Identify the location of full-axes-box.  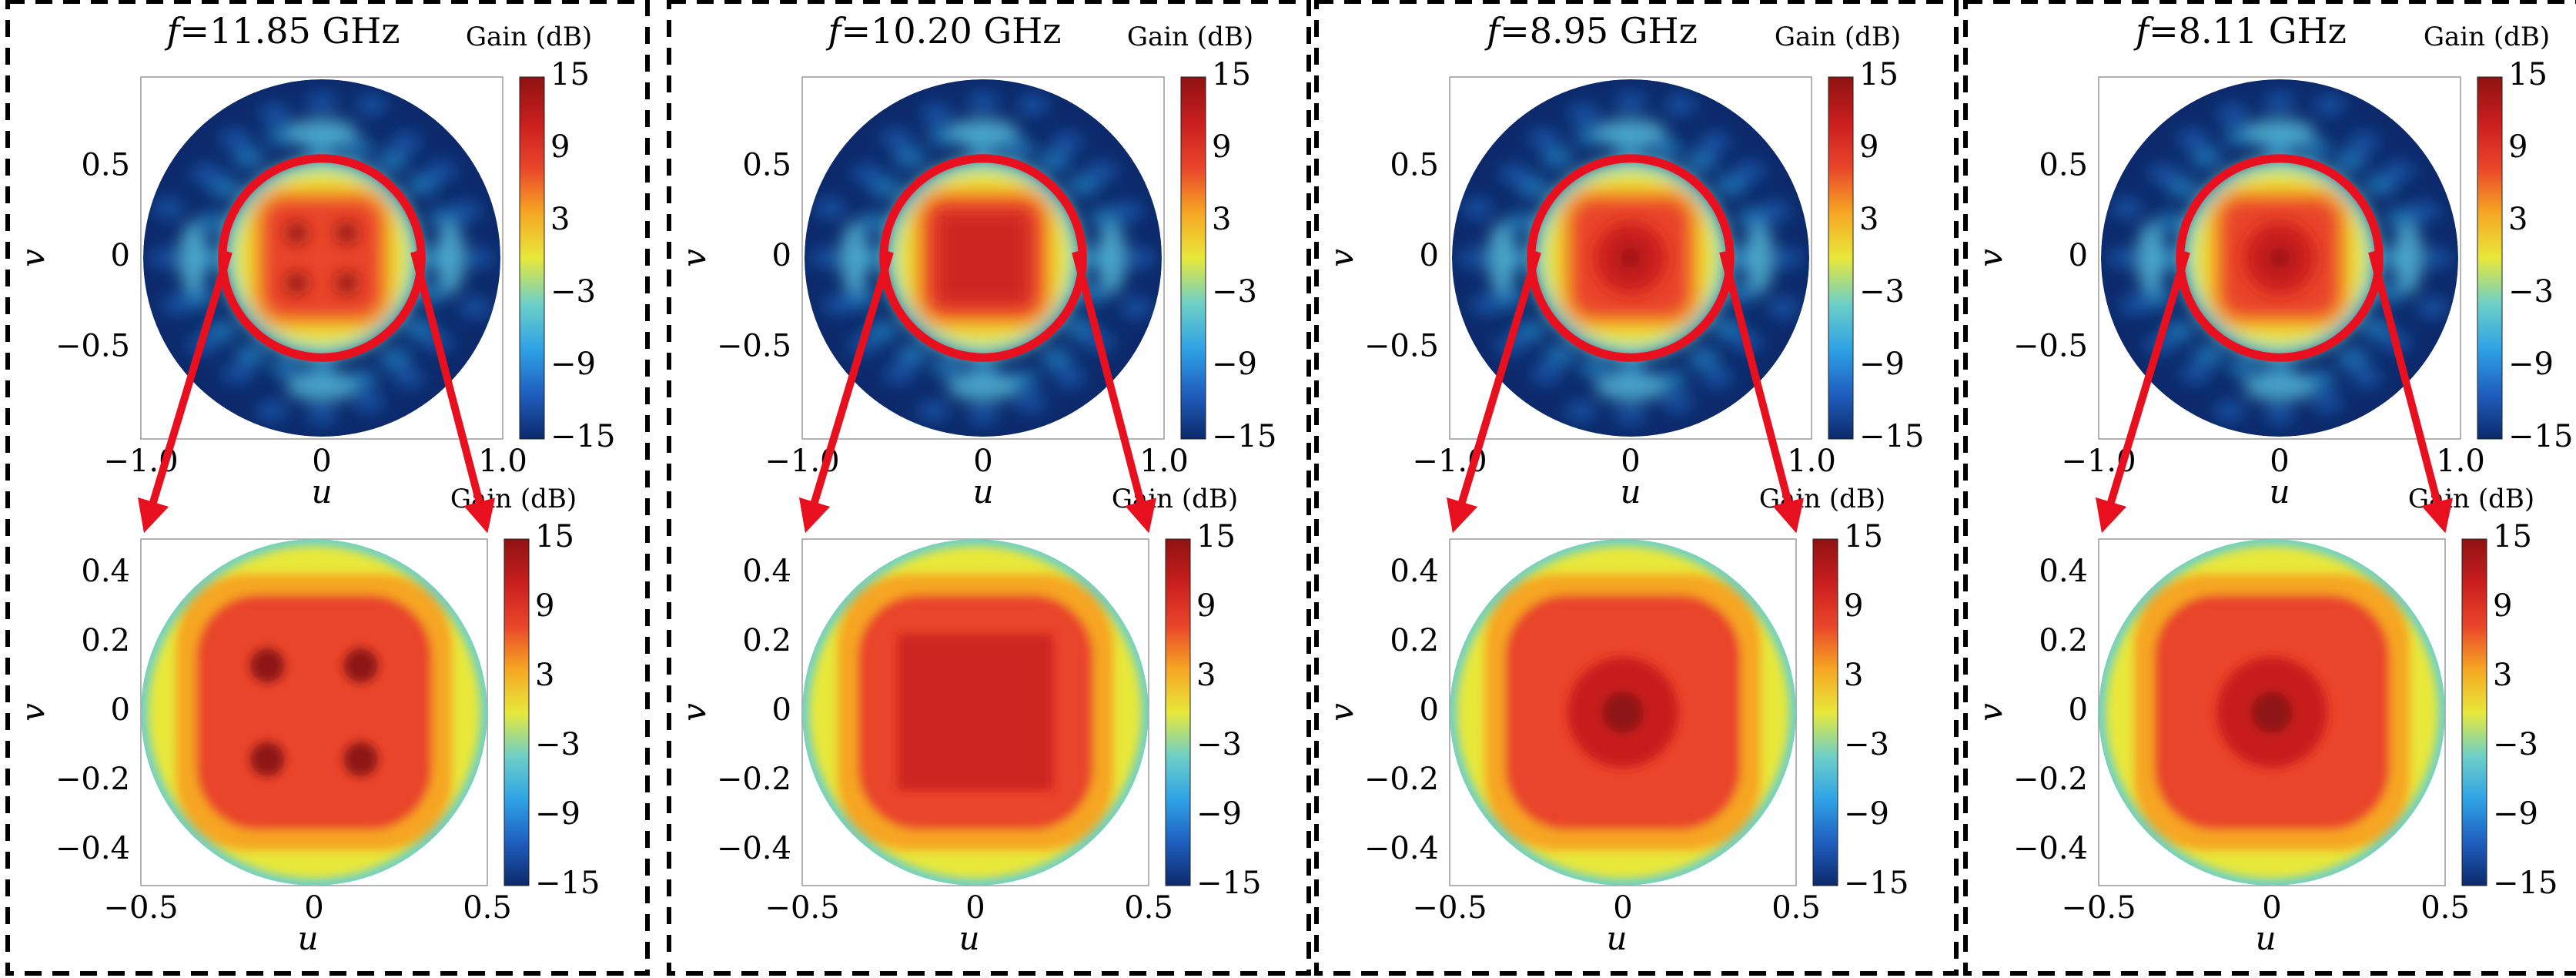
(983, 258).